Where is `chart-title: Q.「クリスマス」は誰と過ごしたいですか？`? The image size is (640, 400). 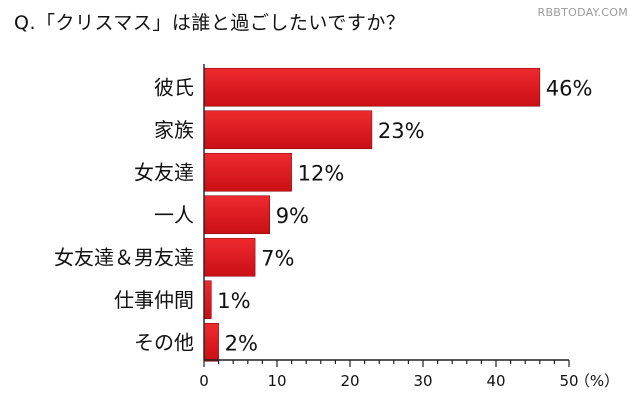
chart-title: Q.「クリスマス」は誰と過ごしたいですか？ is located at coordinates (210, 23).